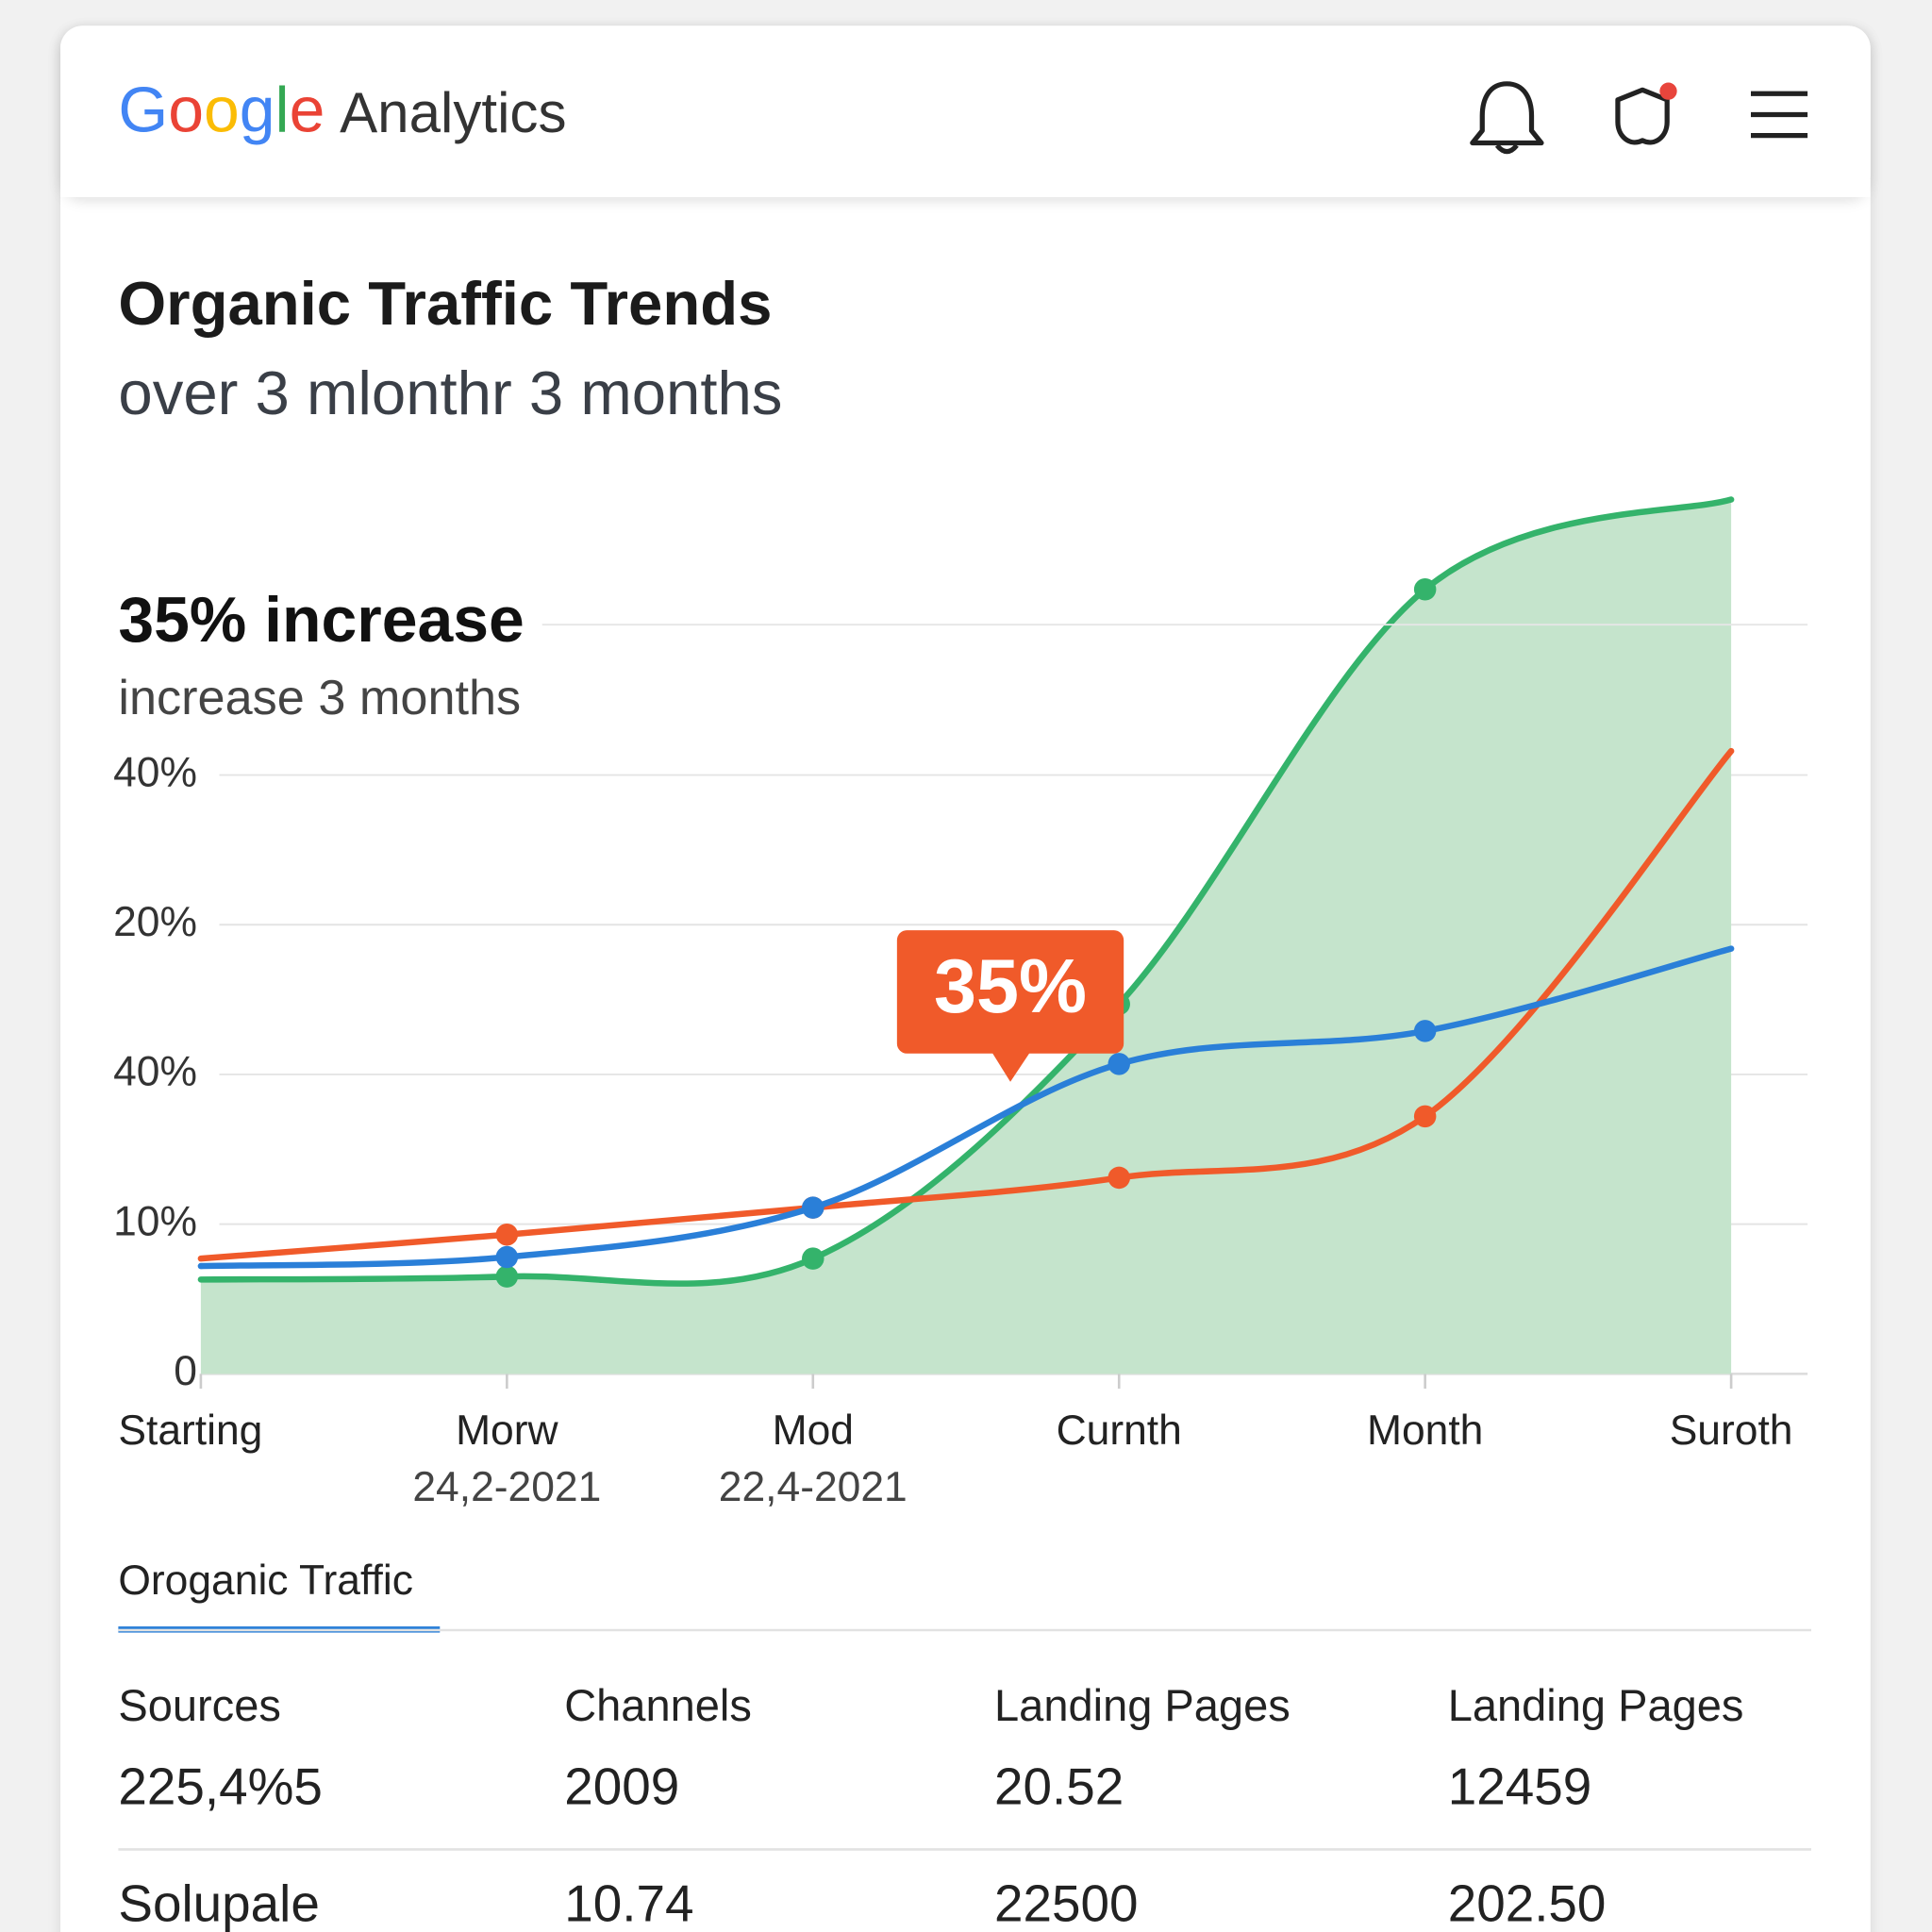 This screenshot has width=1932, height=1932. I want to click on y-tick-label: 0, so click(186, 1371).